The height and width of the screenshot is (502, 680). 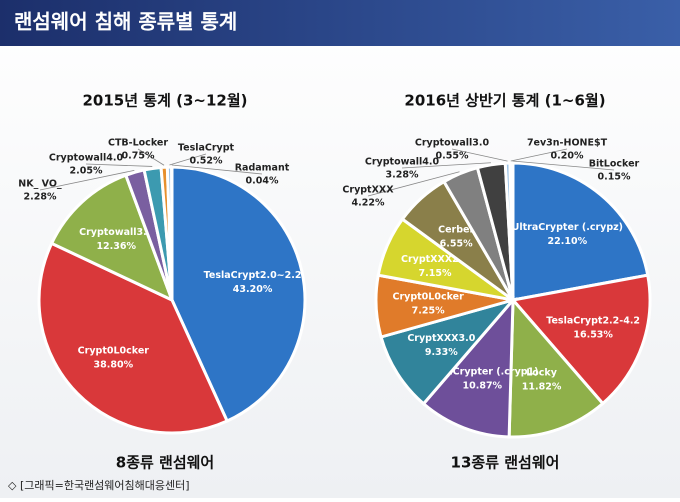 I want to click on slice-value: 38.80%, so click(x=114, y=364).